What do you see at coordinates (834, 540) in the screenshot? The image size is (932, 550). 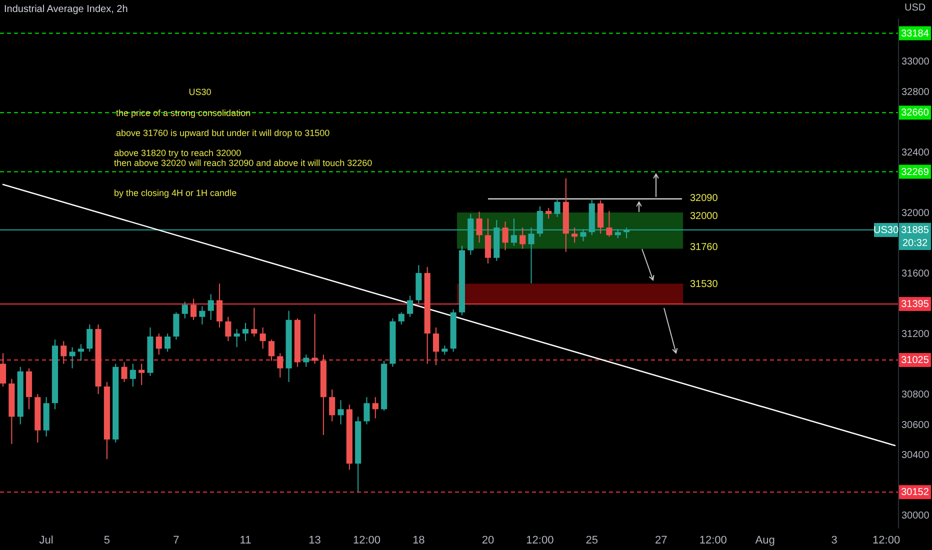 I see `x-tick-label: 3` at bounding box center [834, 540].